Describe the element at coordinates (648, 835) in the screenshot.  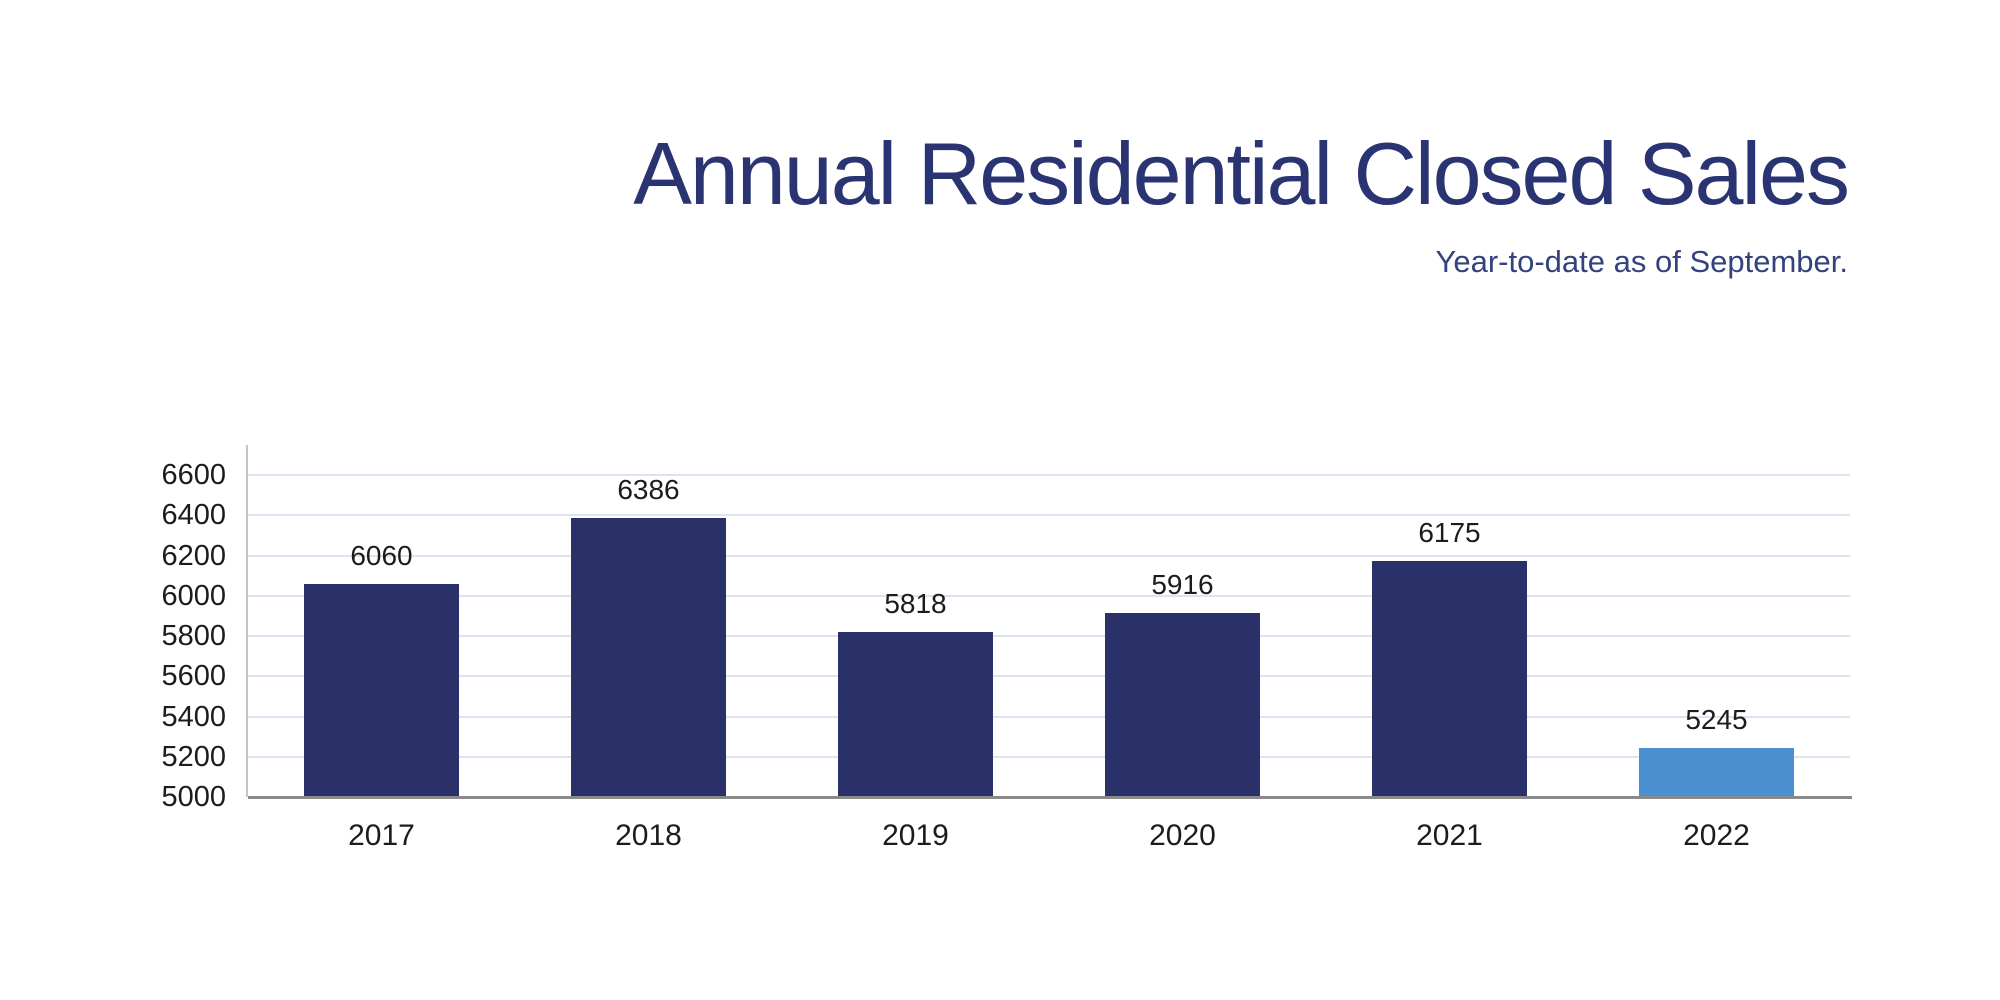
I see `x-tick-2018: 2018` at that location.